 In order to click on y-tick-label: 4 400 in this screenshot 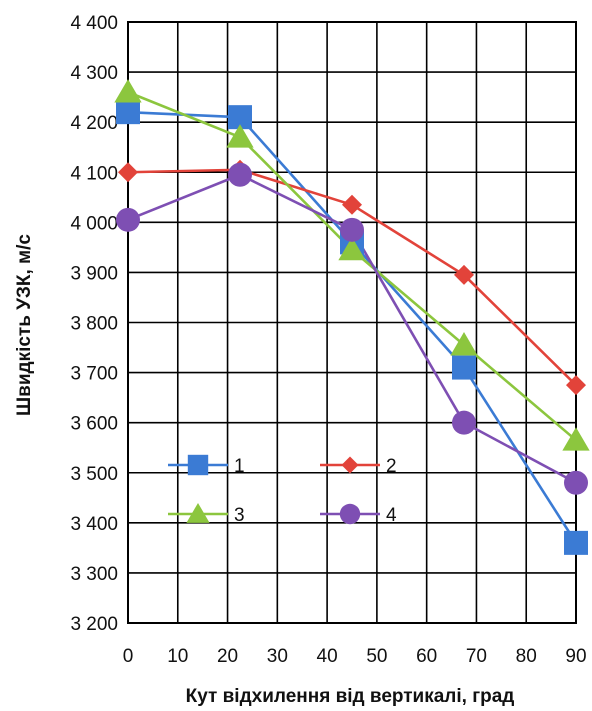, I will do `click(94, 23)`.